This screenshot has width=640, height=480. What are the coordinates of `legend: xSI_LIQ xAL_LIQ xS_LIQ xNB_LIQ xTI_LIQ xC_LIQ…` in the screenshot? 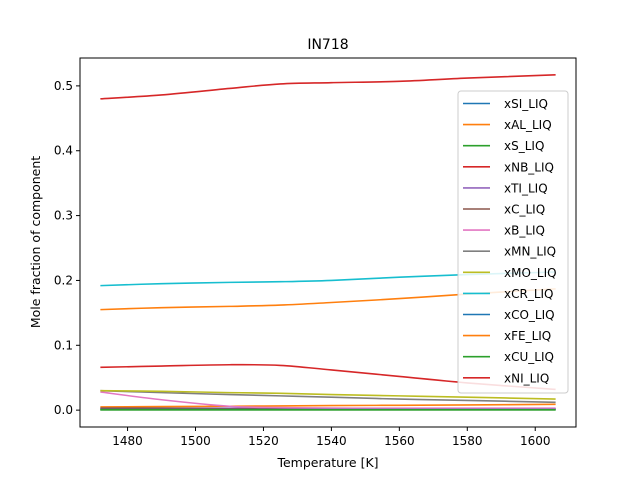 It's located at (513, 242).